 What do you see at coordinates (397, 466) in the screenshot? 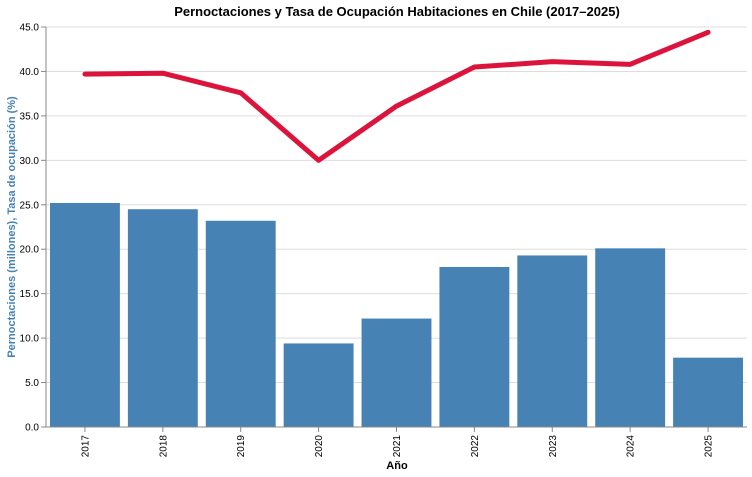
I see `x-axis-title: Año` at bounding box center [397, 466].